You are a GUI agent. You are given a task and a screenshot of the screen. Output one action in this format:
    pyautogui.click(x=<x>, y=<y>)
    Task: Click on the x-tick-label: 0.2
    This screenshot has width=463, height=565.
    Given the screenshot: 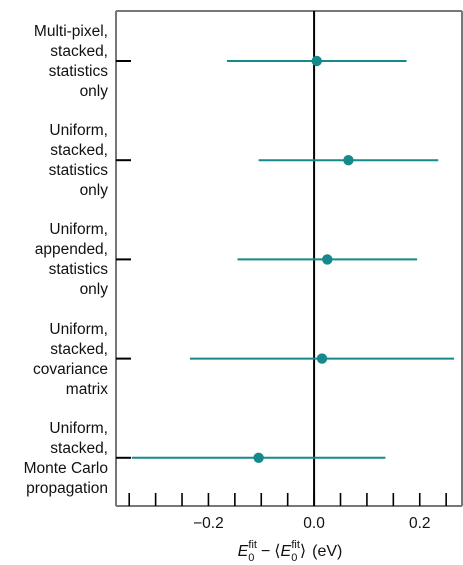 What is the action you would take?
    pyautogui.click(x=420, y=523)
    